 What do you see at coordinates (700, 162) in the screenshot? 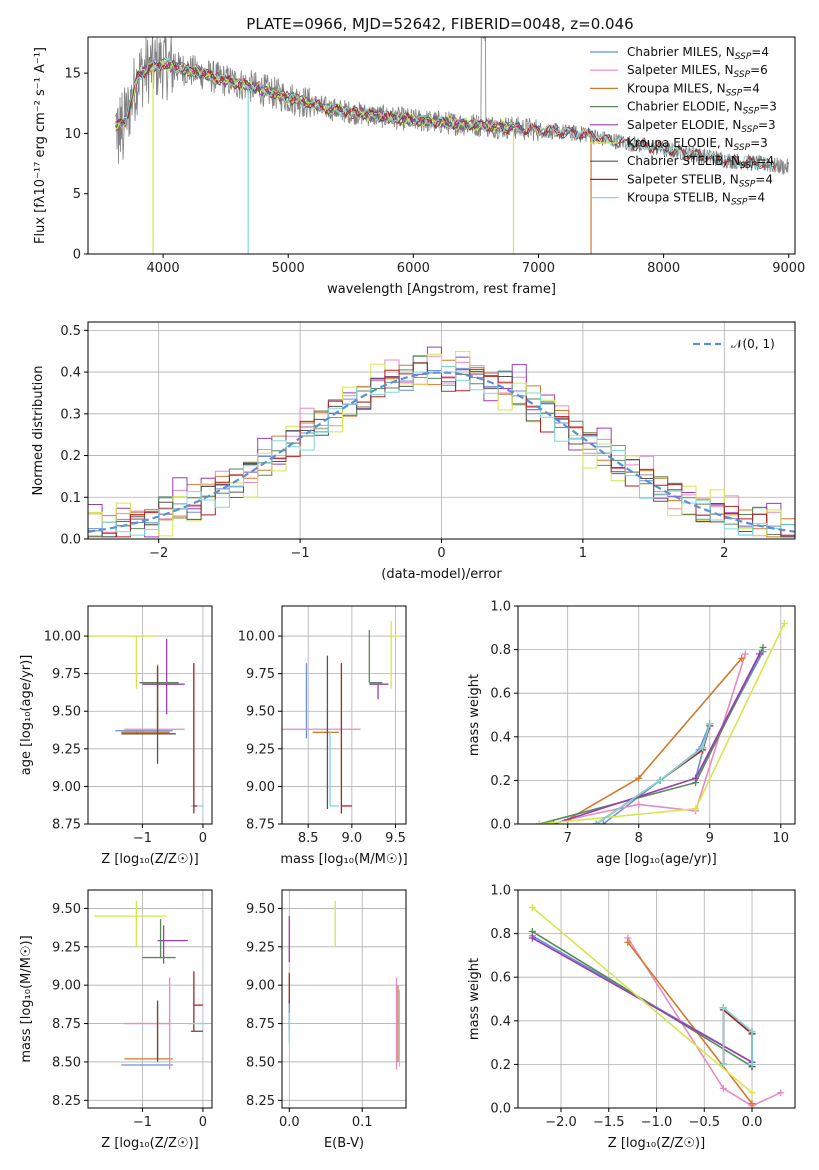
I see `legend-entry: Chabrier STELIB, NSSP=4` at bounding box center [700, 162].